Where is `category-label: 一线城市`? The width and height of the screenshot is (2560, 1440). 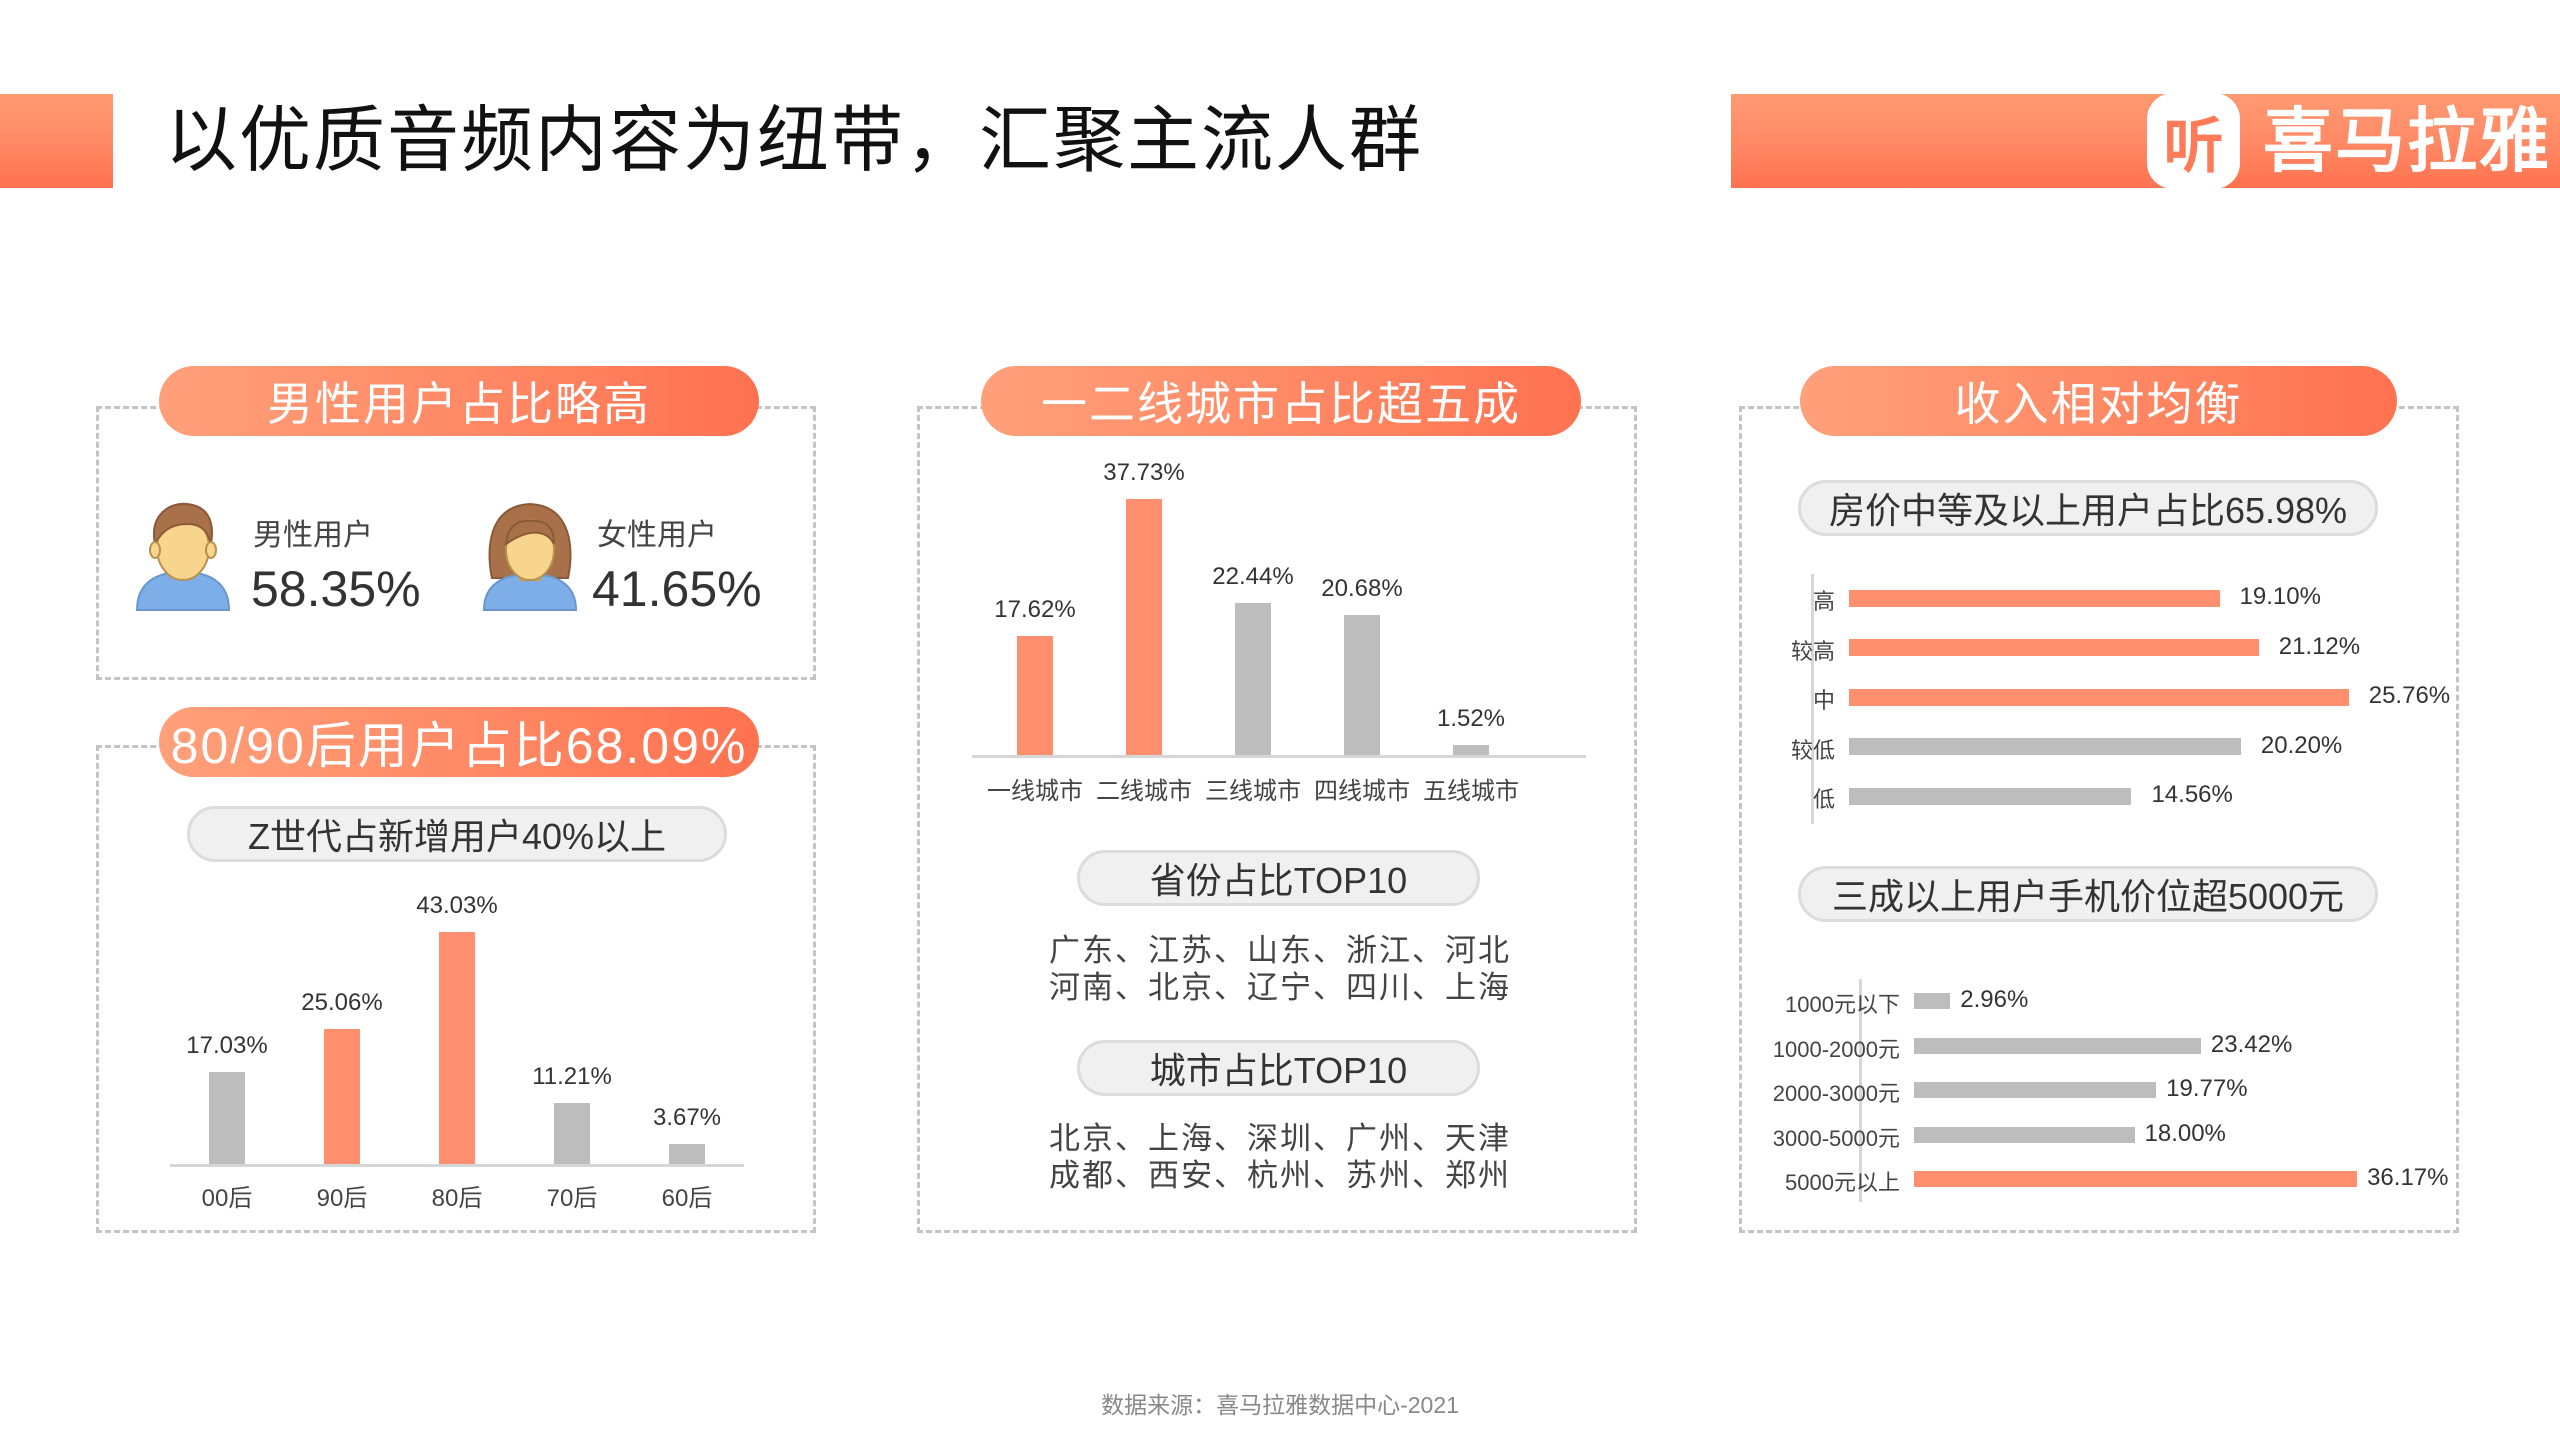 category-label: 一线城市 is located at coordinates (1035, 791).